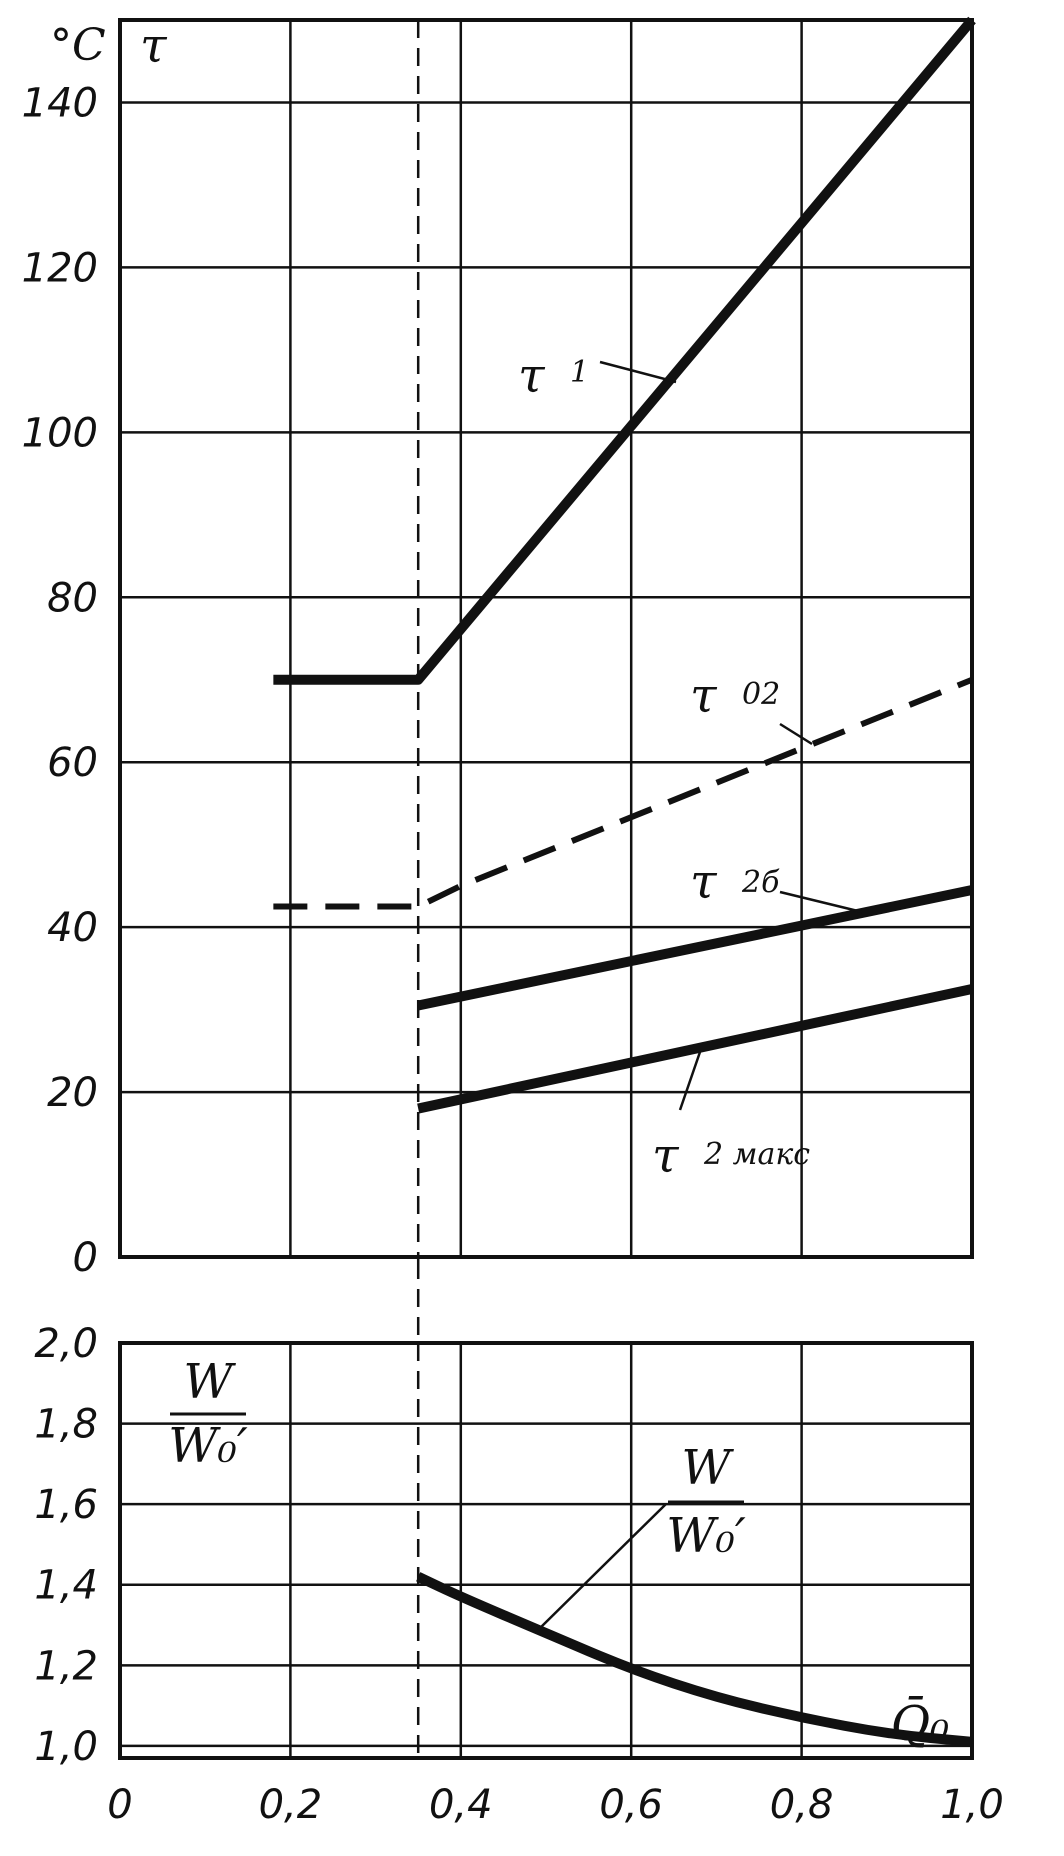  What do you see at coordinates (802, 1805) in the screenshot?
I see `x-tick-label: 0,8` at bounding box center [802, 1805].